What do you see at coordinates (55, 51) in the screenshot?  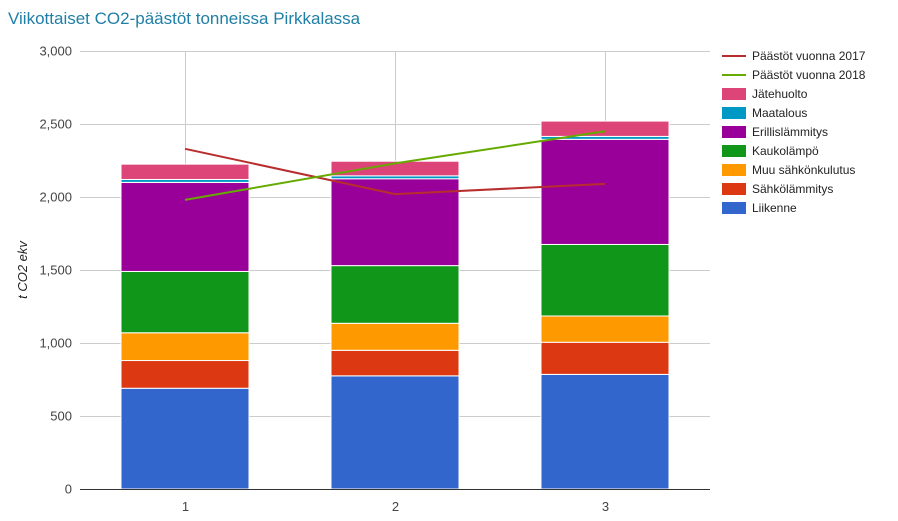 I see `y-tick-label: 3,000` at bounding box center [55, 51].